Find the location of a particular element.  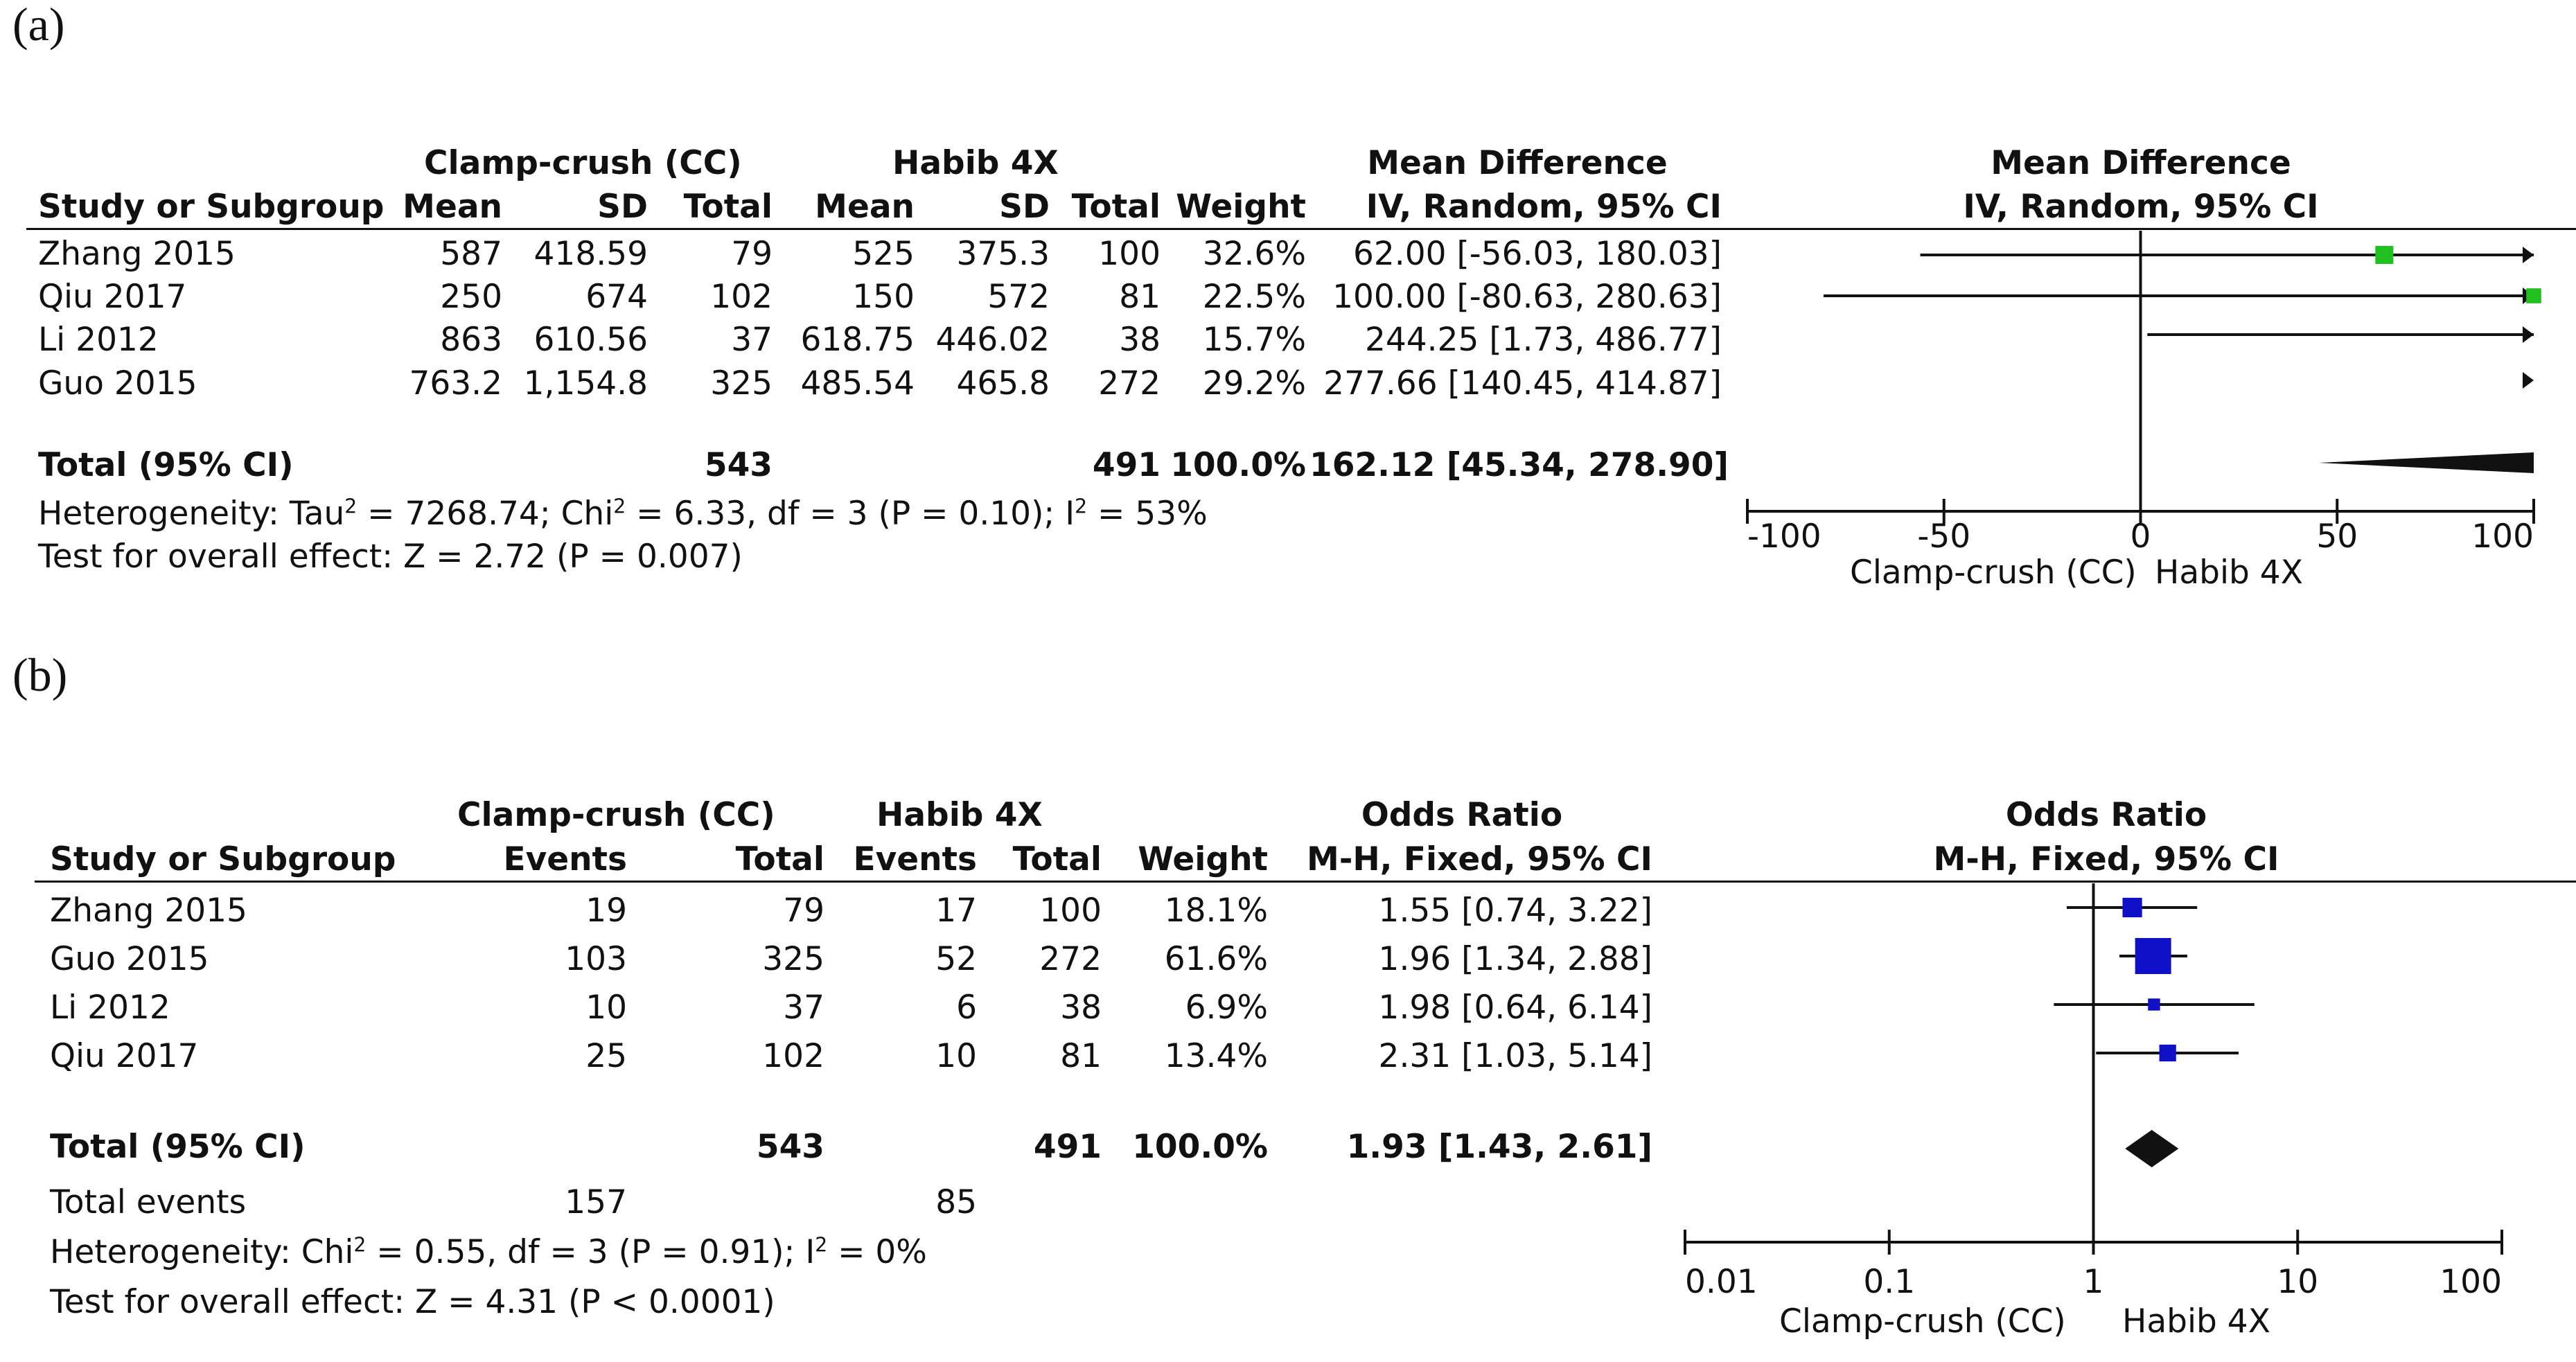

a-row-c2: 1,154.8 is located at coordinates (585, 383).